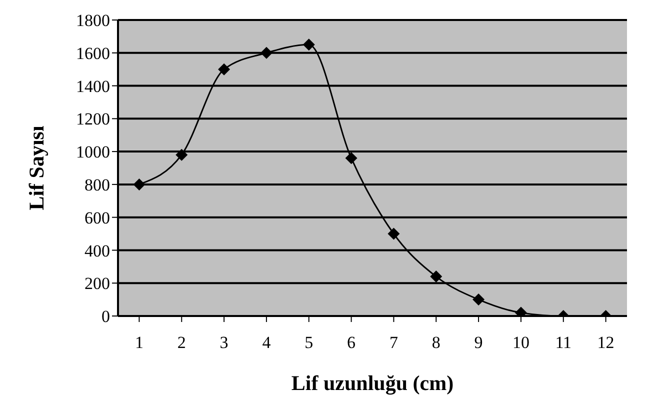  I want to click on y-tick-label: 0, so click(106, 316).